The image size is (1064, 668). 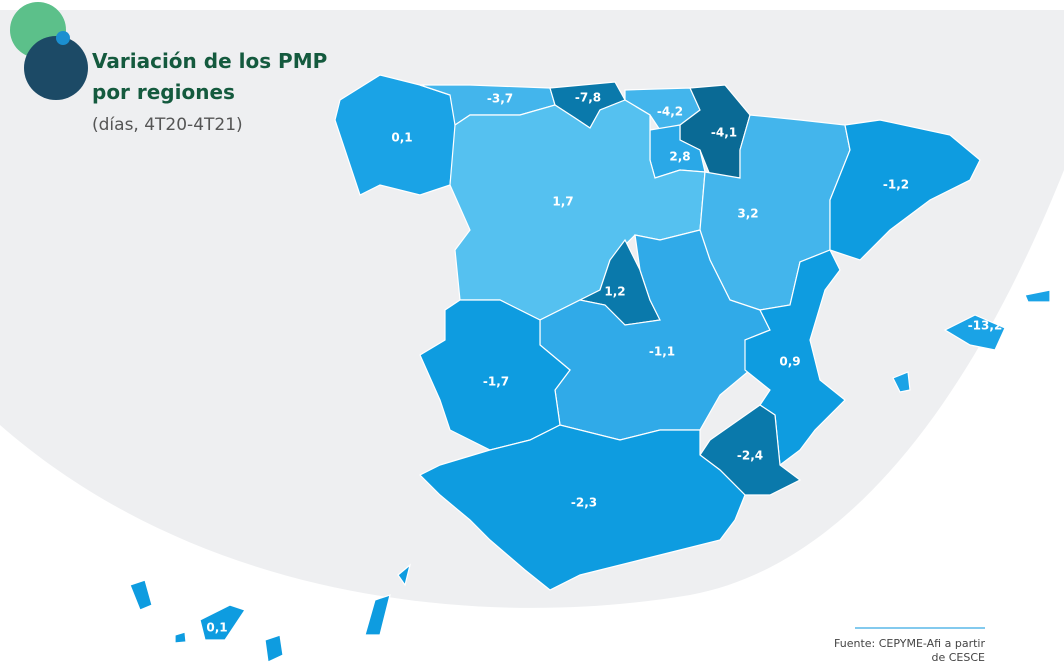 I want to click on region-value: 1,7, so click(x=562, y=202).